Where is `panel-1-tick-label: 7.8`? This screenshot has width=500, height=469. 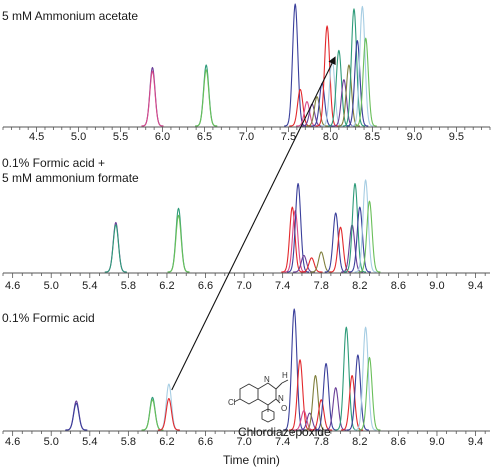 panel-1-tick-label: 7.8 is located at coordinates (321, 286).